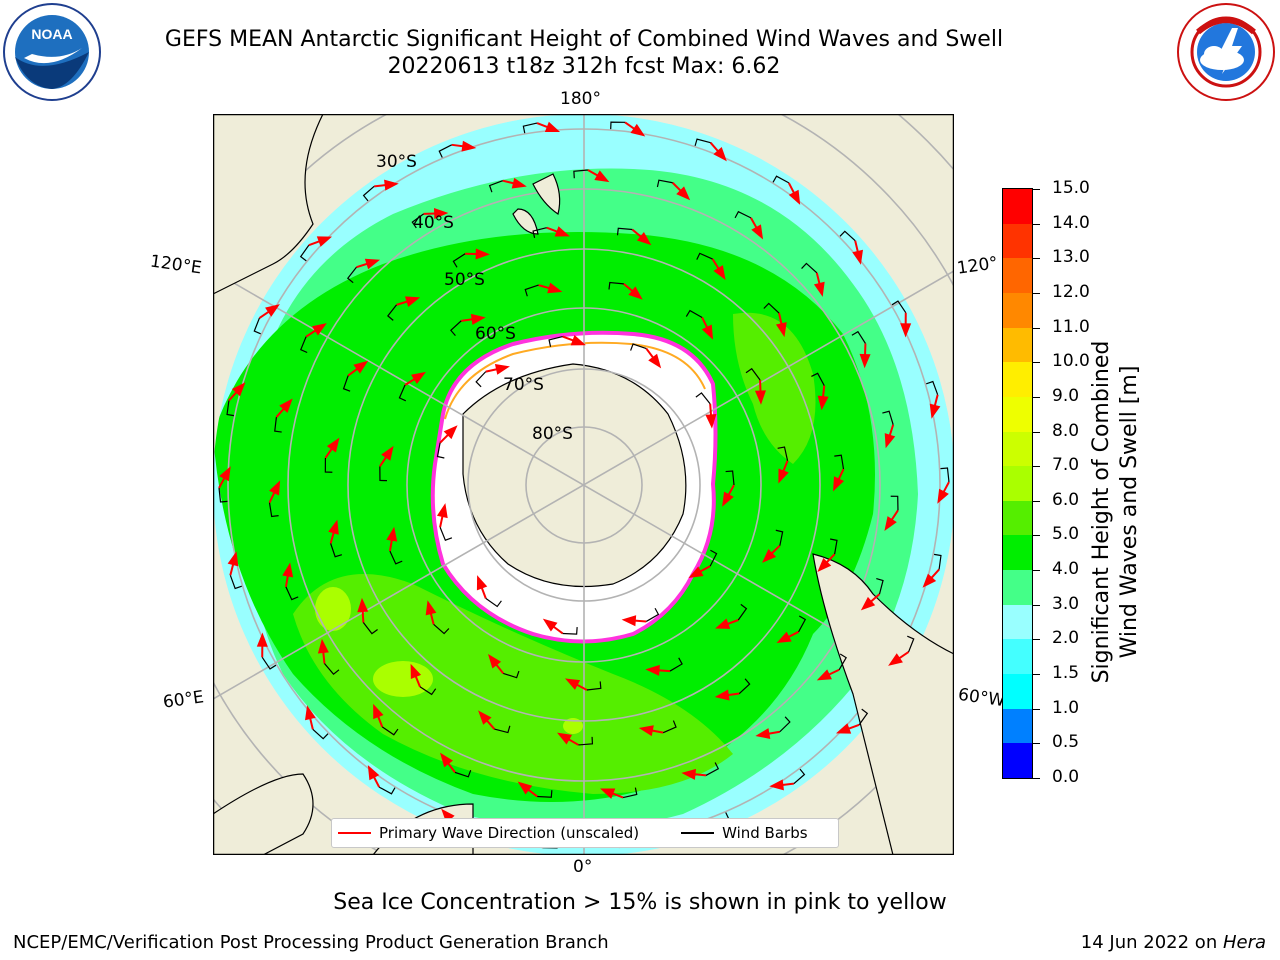 This screenshot has width=1280, height=960. What do you see at coordinates (523, 385) in the screenshot?
I see `lat-label-70s: 70°S` at bounding box center [523, 385].